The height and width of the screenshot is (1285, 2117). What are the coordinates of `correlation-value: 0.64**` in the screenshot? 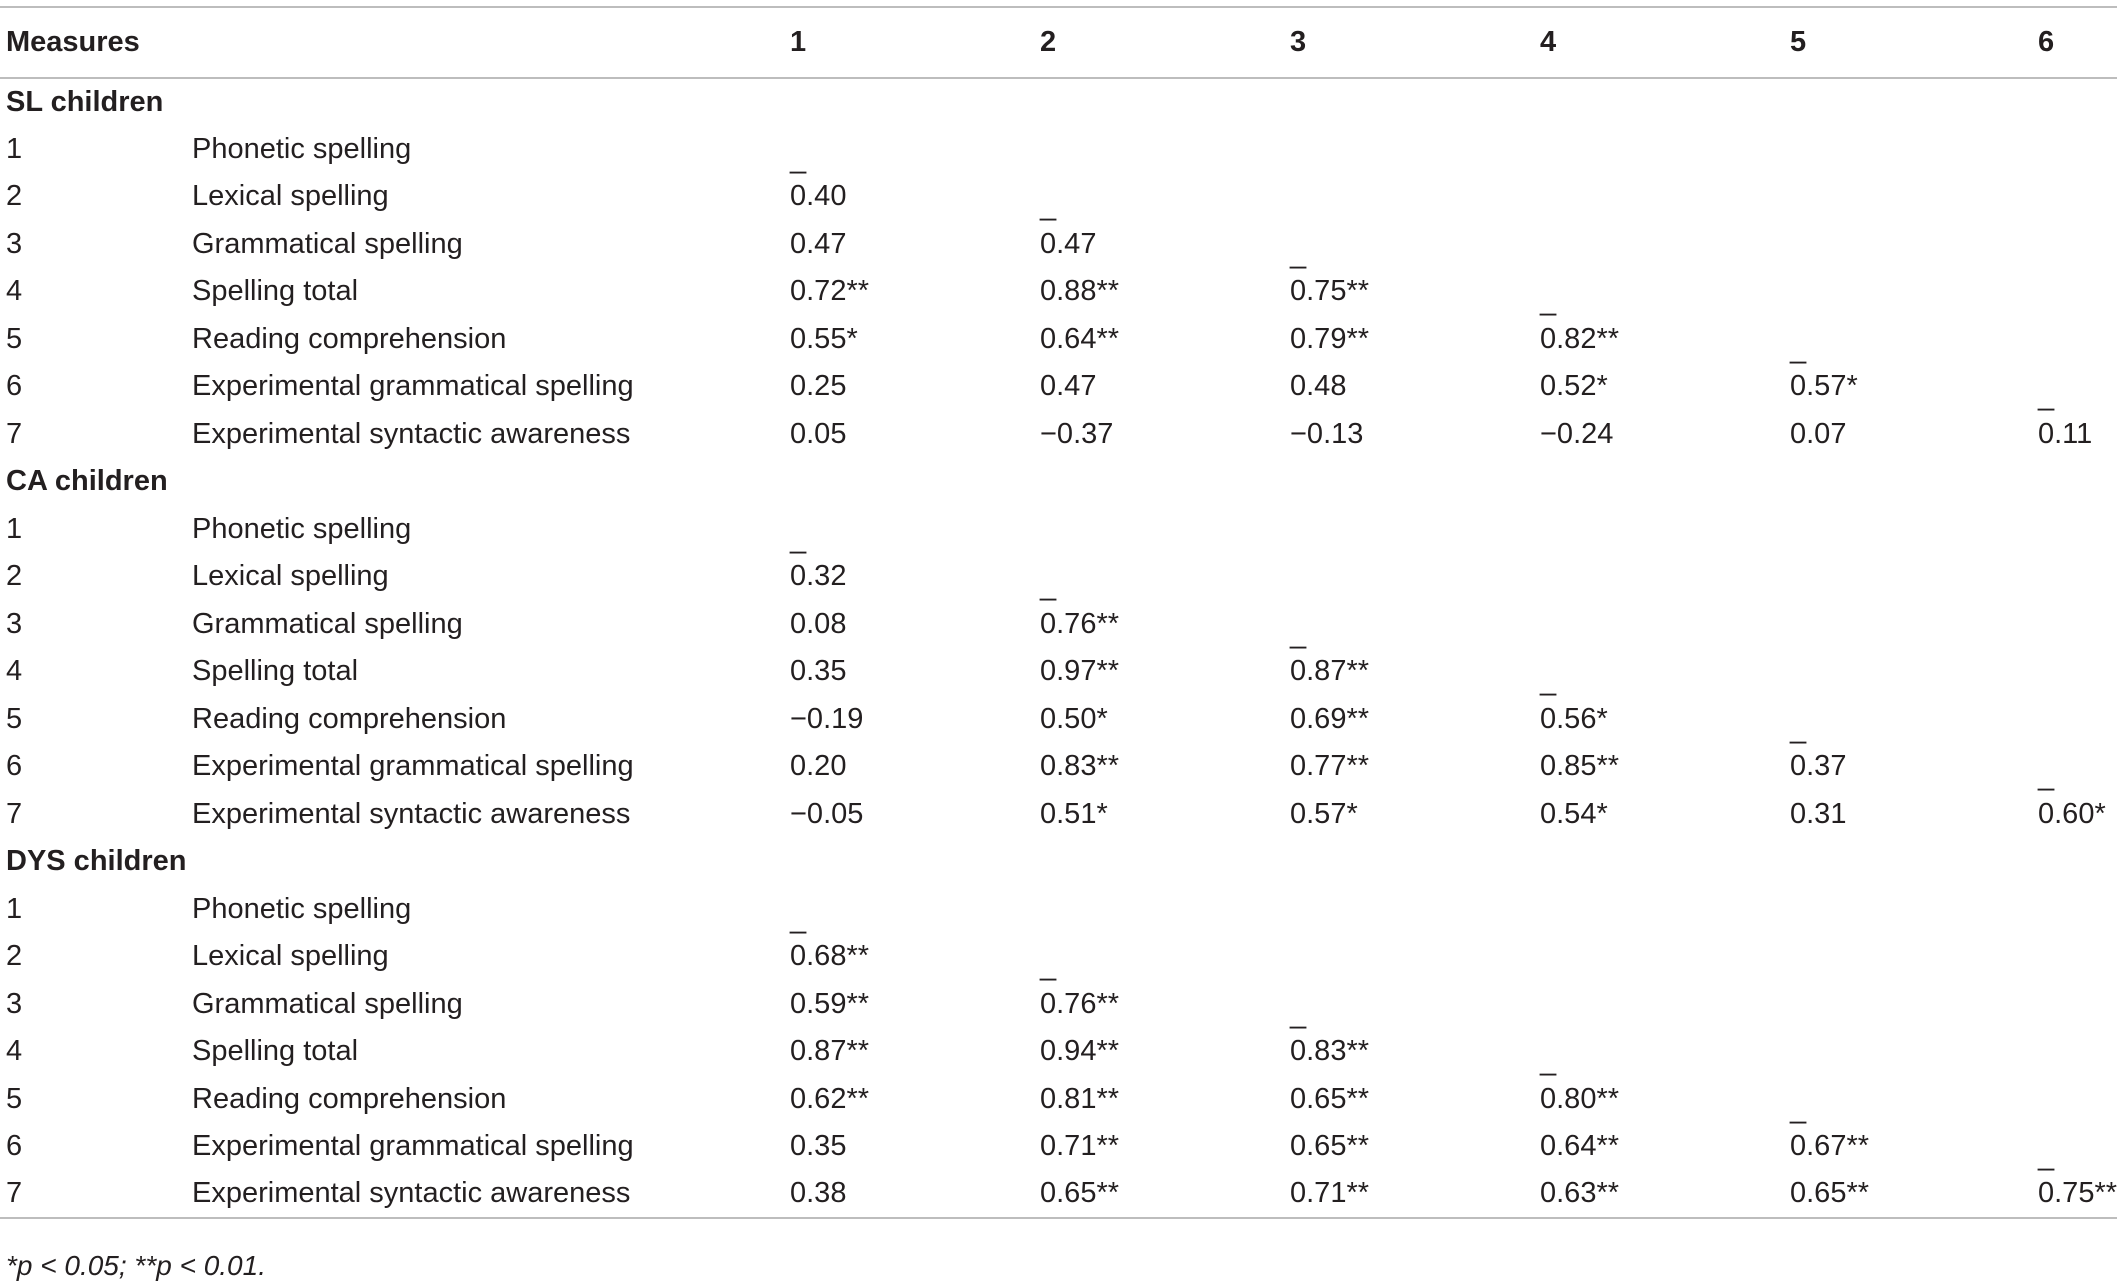 It's located at (1580, 1146).